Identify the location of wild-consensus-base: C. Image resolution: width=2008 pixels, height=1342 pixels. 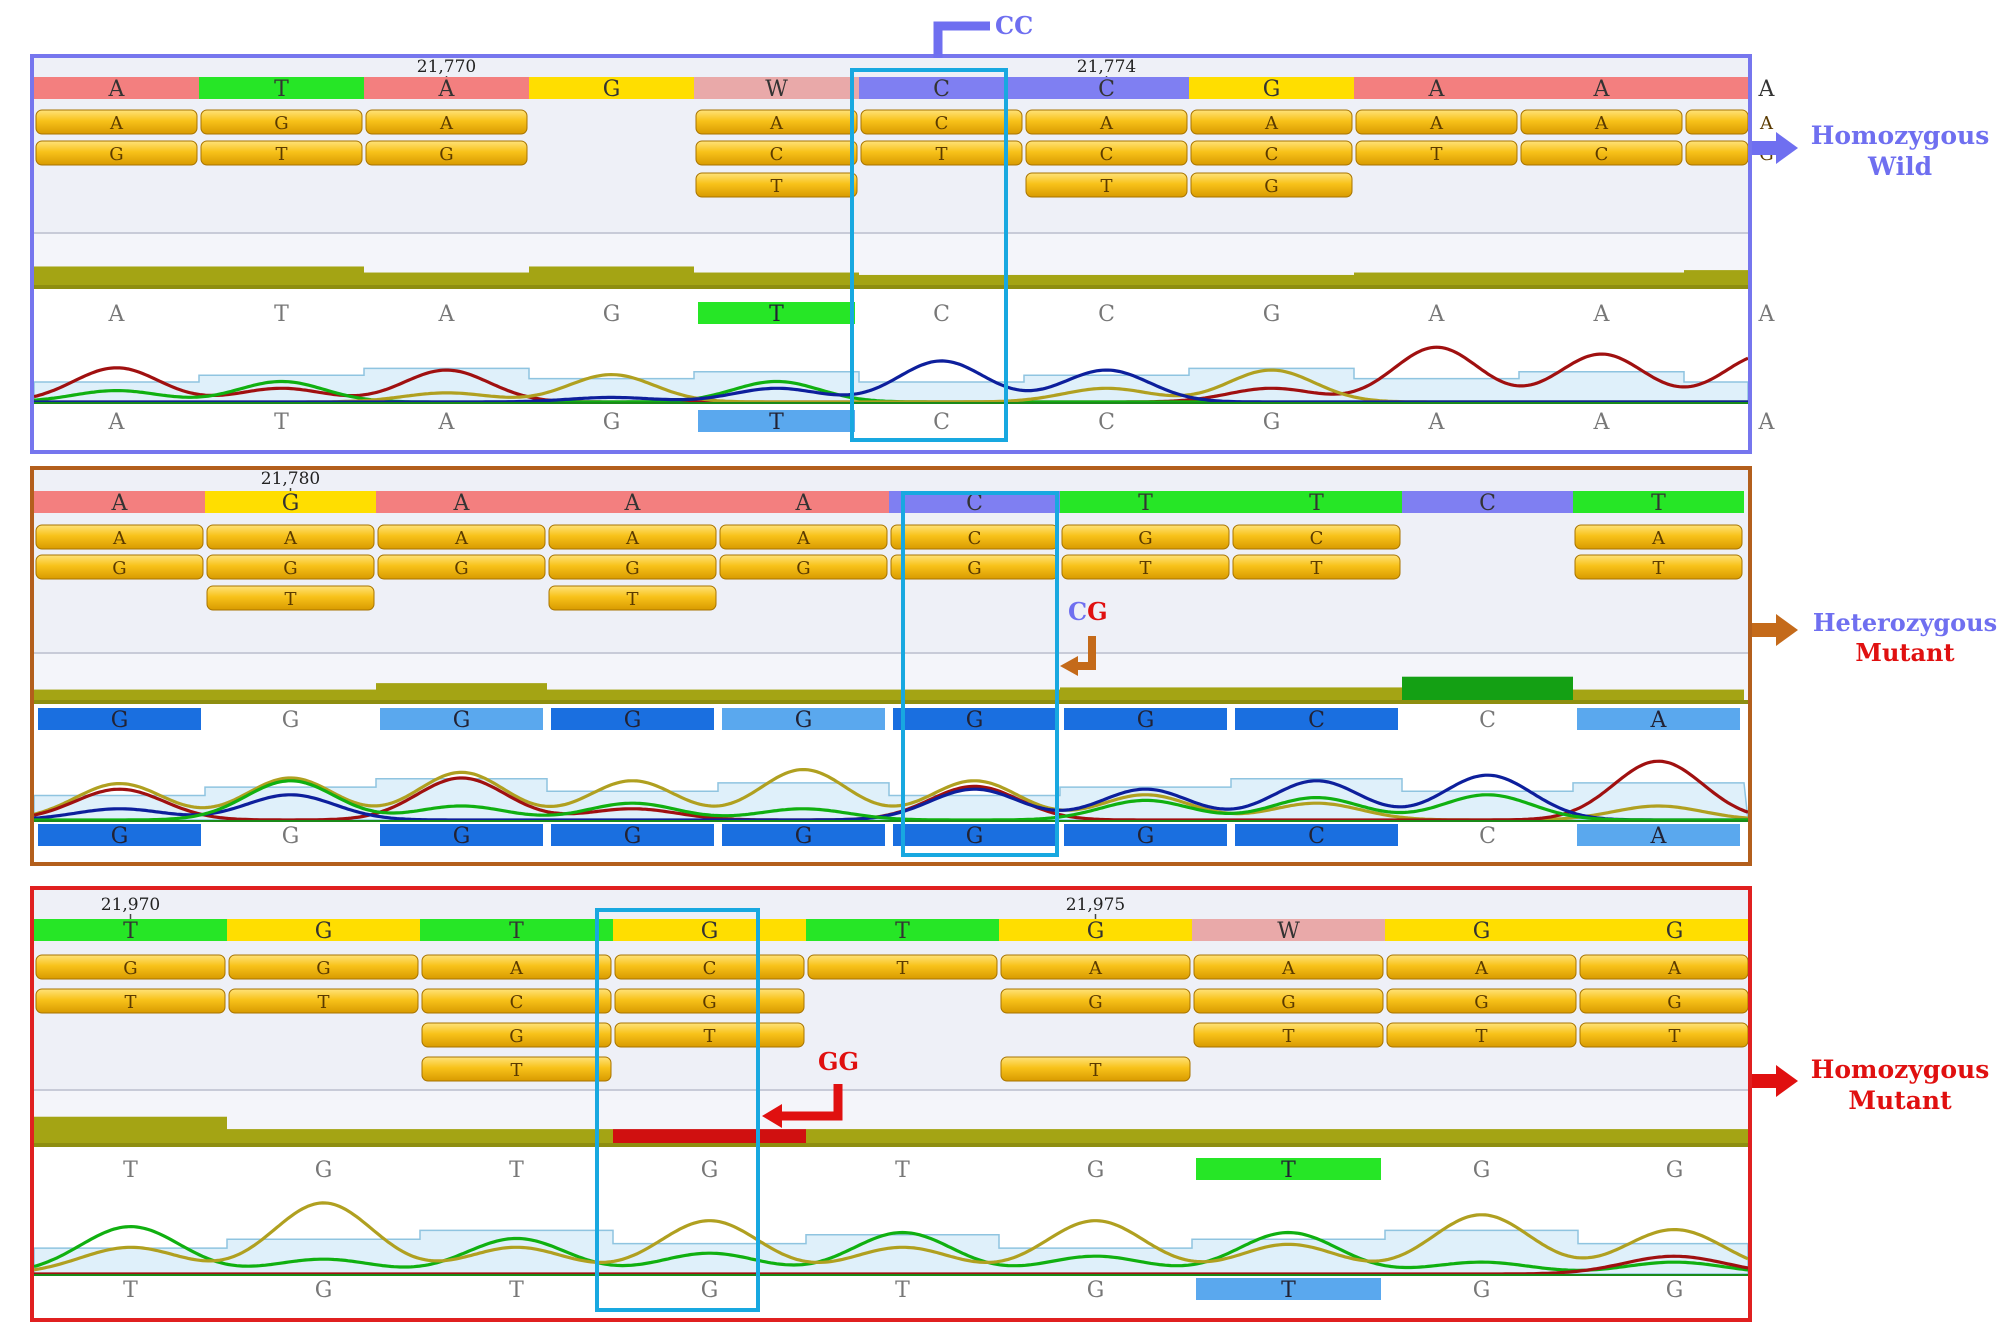
(941, 89).